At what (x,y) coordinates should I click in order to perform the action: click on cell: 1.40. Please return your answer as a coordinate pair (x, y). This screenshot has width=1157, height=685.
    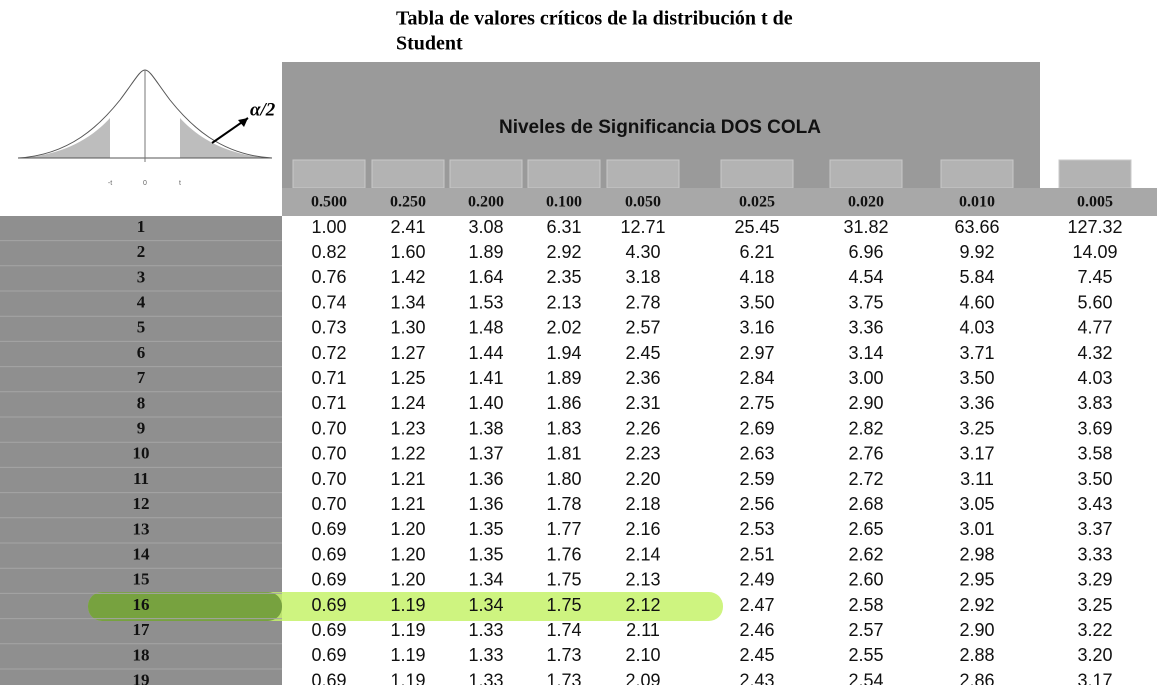
    Looking at the image, I should click on (485, 403).